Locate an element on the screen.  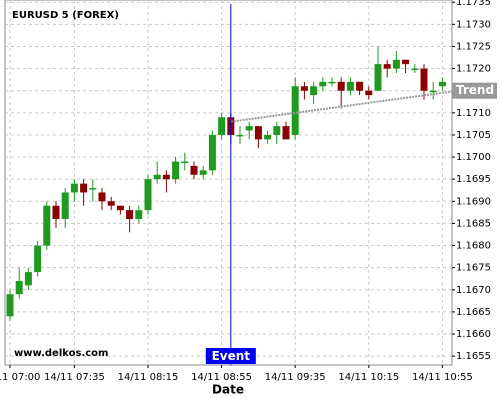
x-tick-label: 14/11 09:35 is located at coordinates (295, 377).